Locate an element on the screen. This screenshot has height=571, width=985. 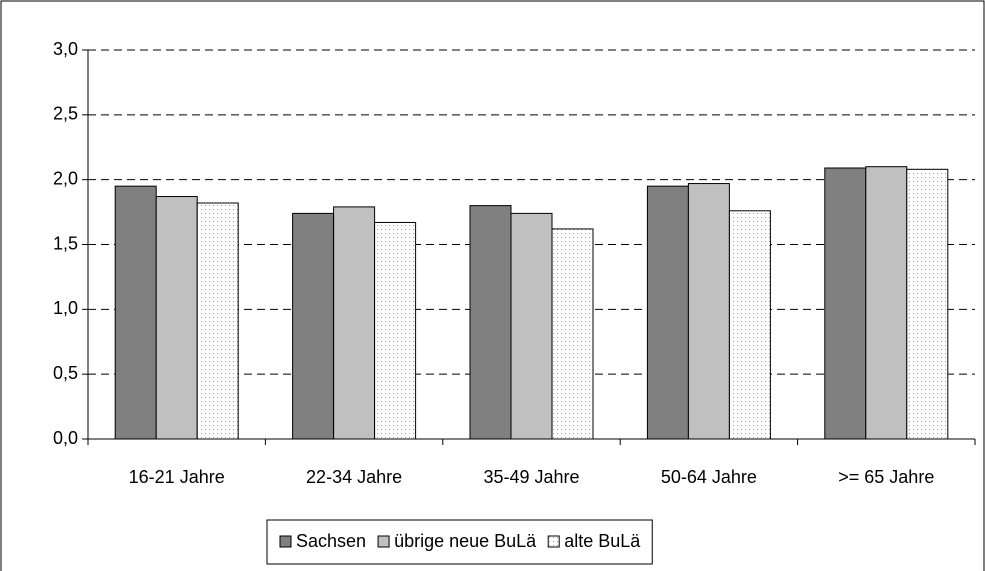
x-tick-label: 22-34 Jahre is located at coordinates (354, 477).